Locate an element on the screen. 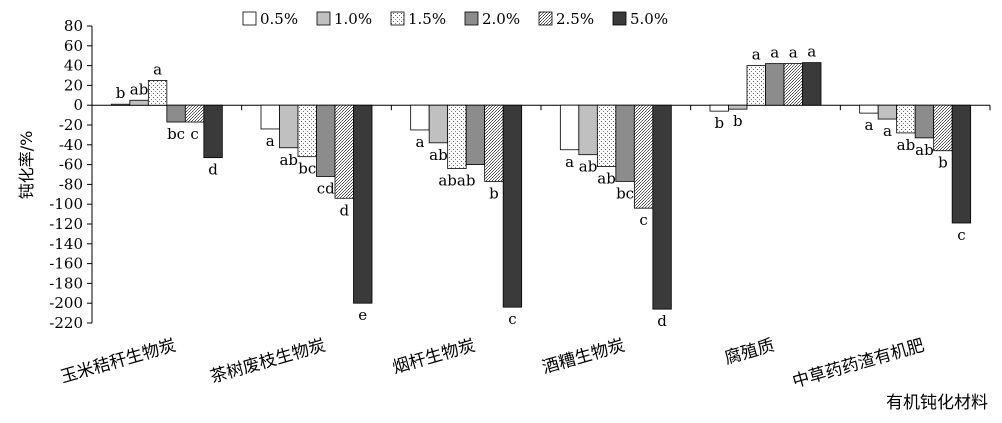  category-label: 腐殖质 is located at coordinates (749, 352).